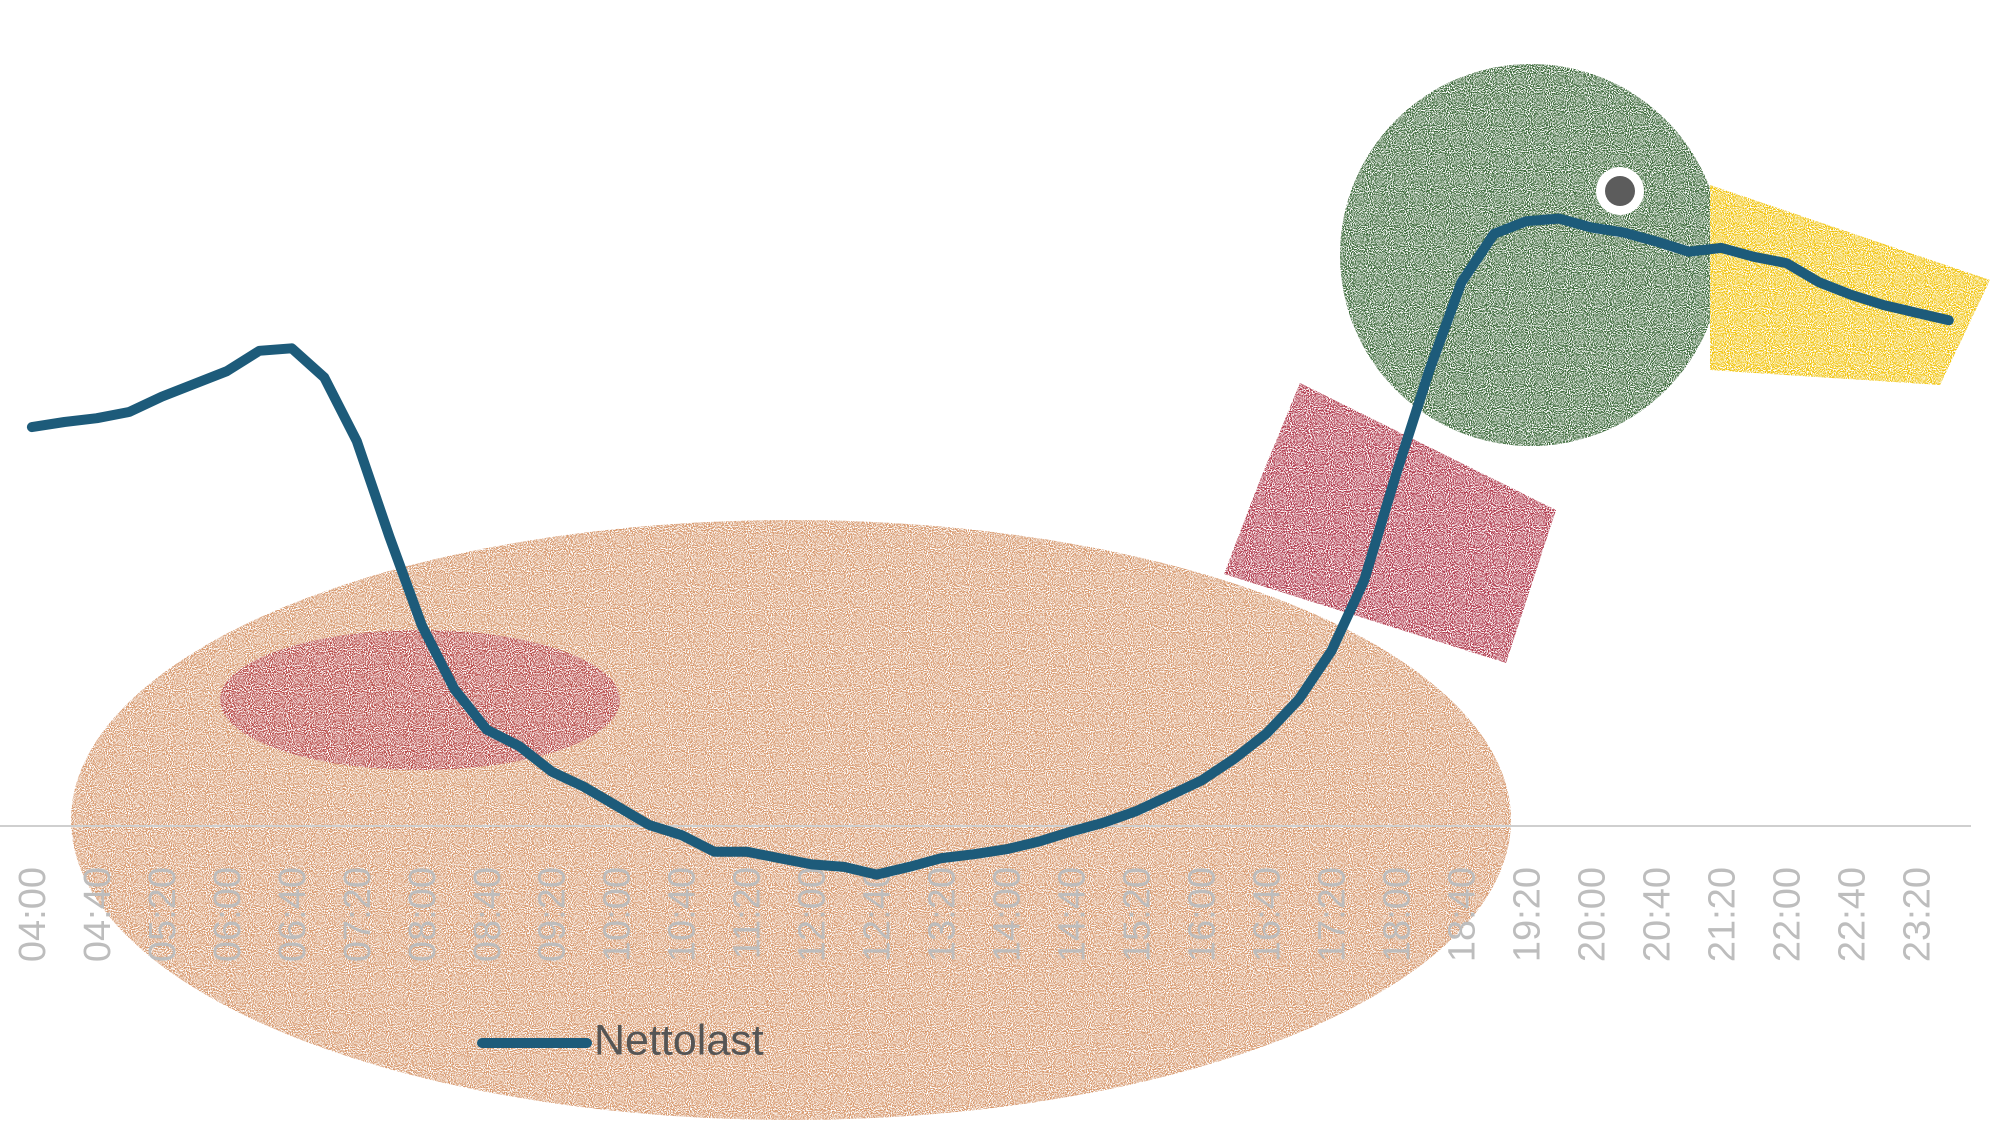  Describe the element at coordinates (1722, 914) in the screenshot. I see `x-tick-label: 21:20` at that location.